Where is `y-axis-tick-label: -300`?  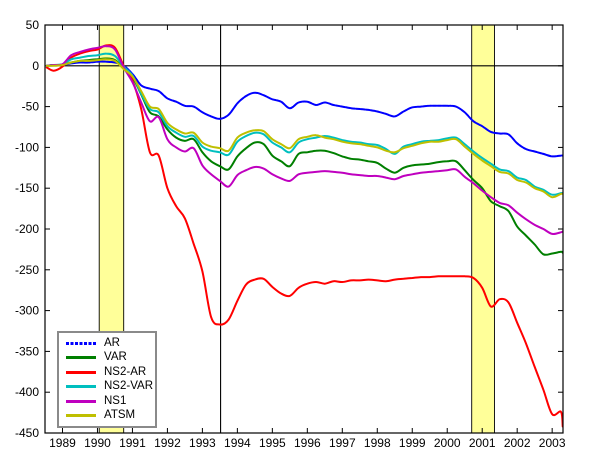
y-axis-tick-label: -300 is located at coordinates (27, 311).